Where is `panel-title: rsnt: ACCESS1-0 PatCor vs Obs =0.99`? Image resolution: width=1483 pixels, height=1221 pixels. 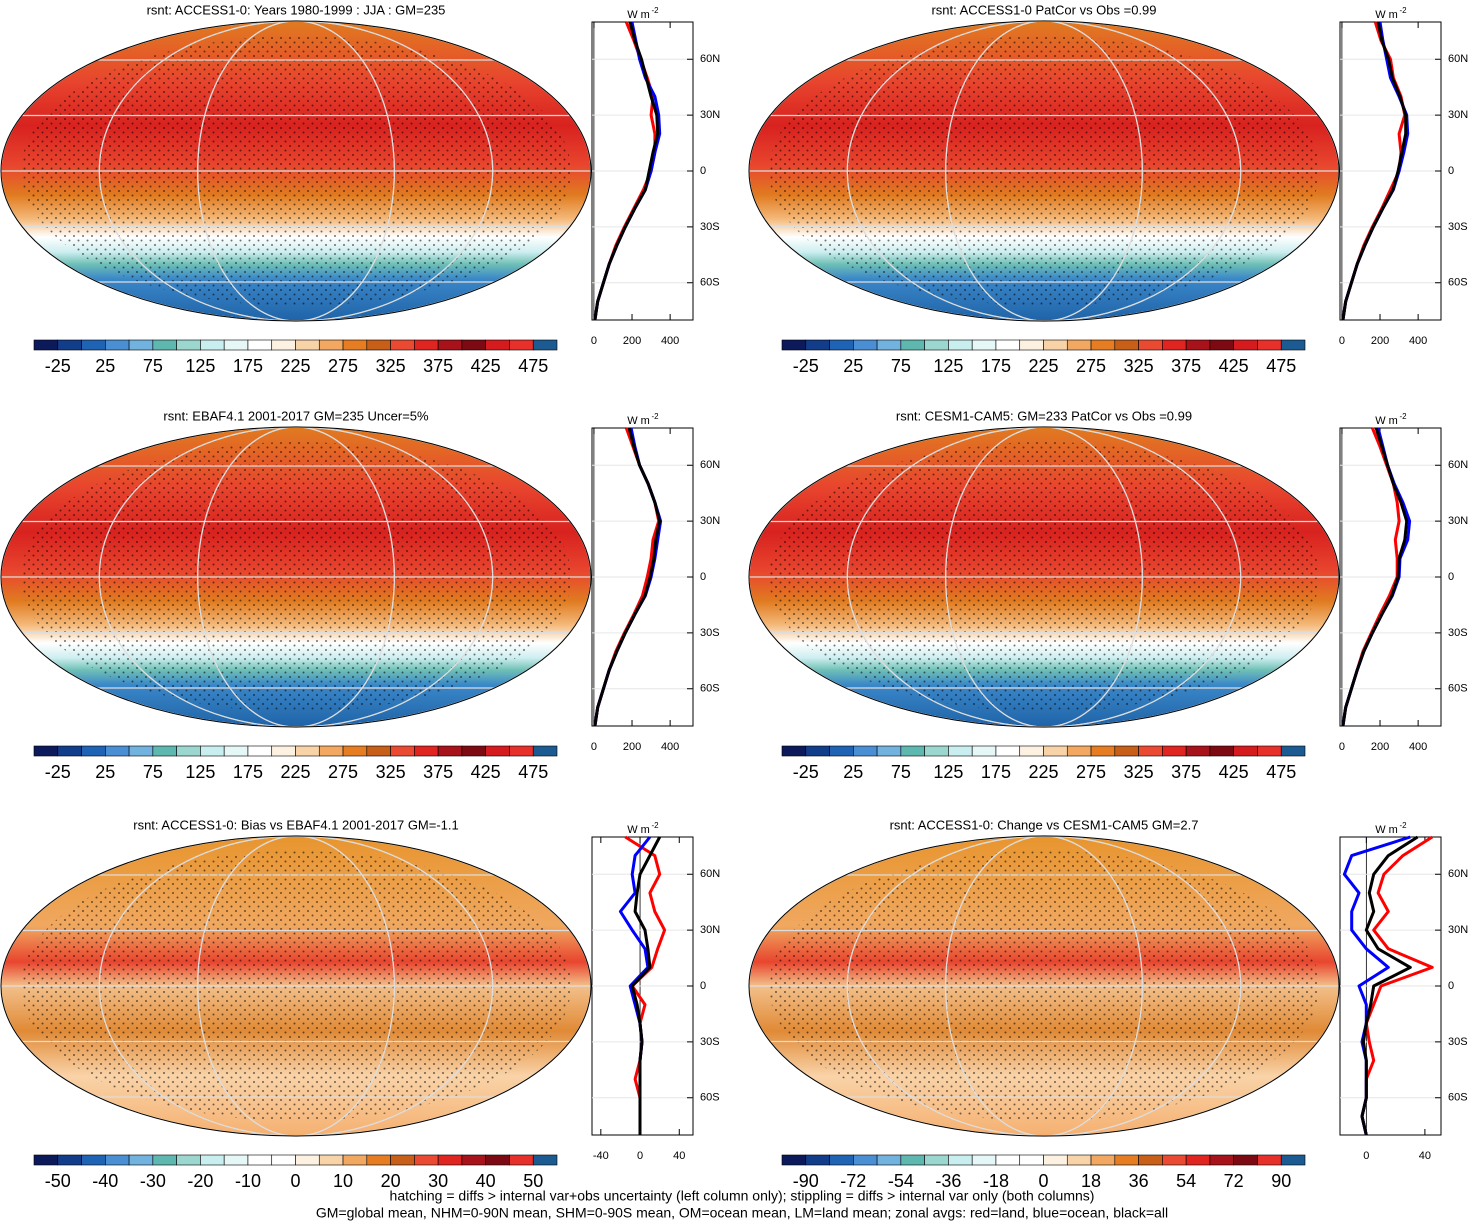
panel-title: rsnt: ACCESS1-0 PatCor vs Obs =0.99 is located at coordinates (1043, 9).